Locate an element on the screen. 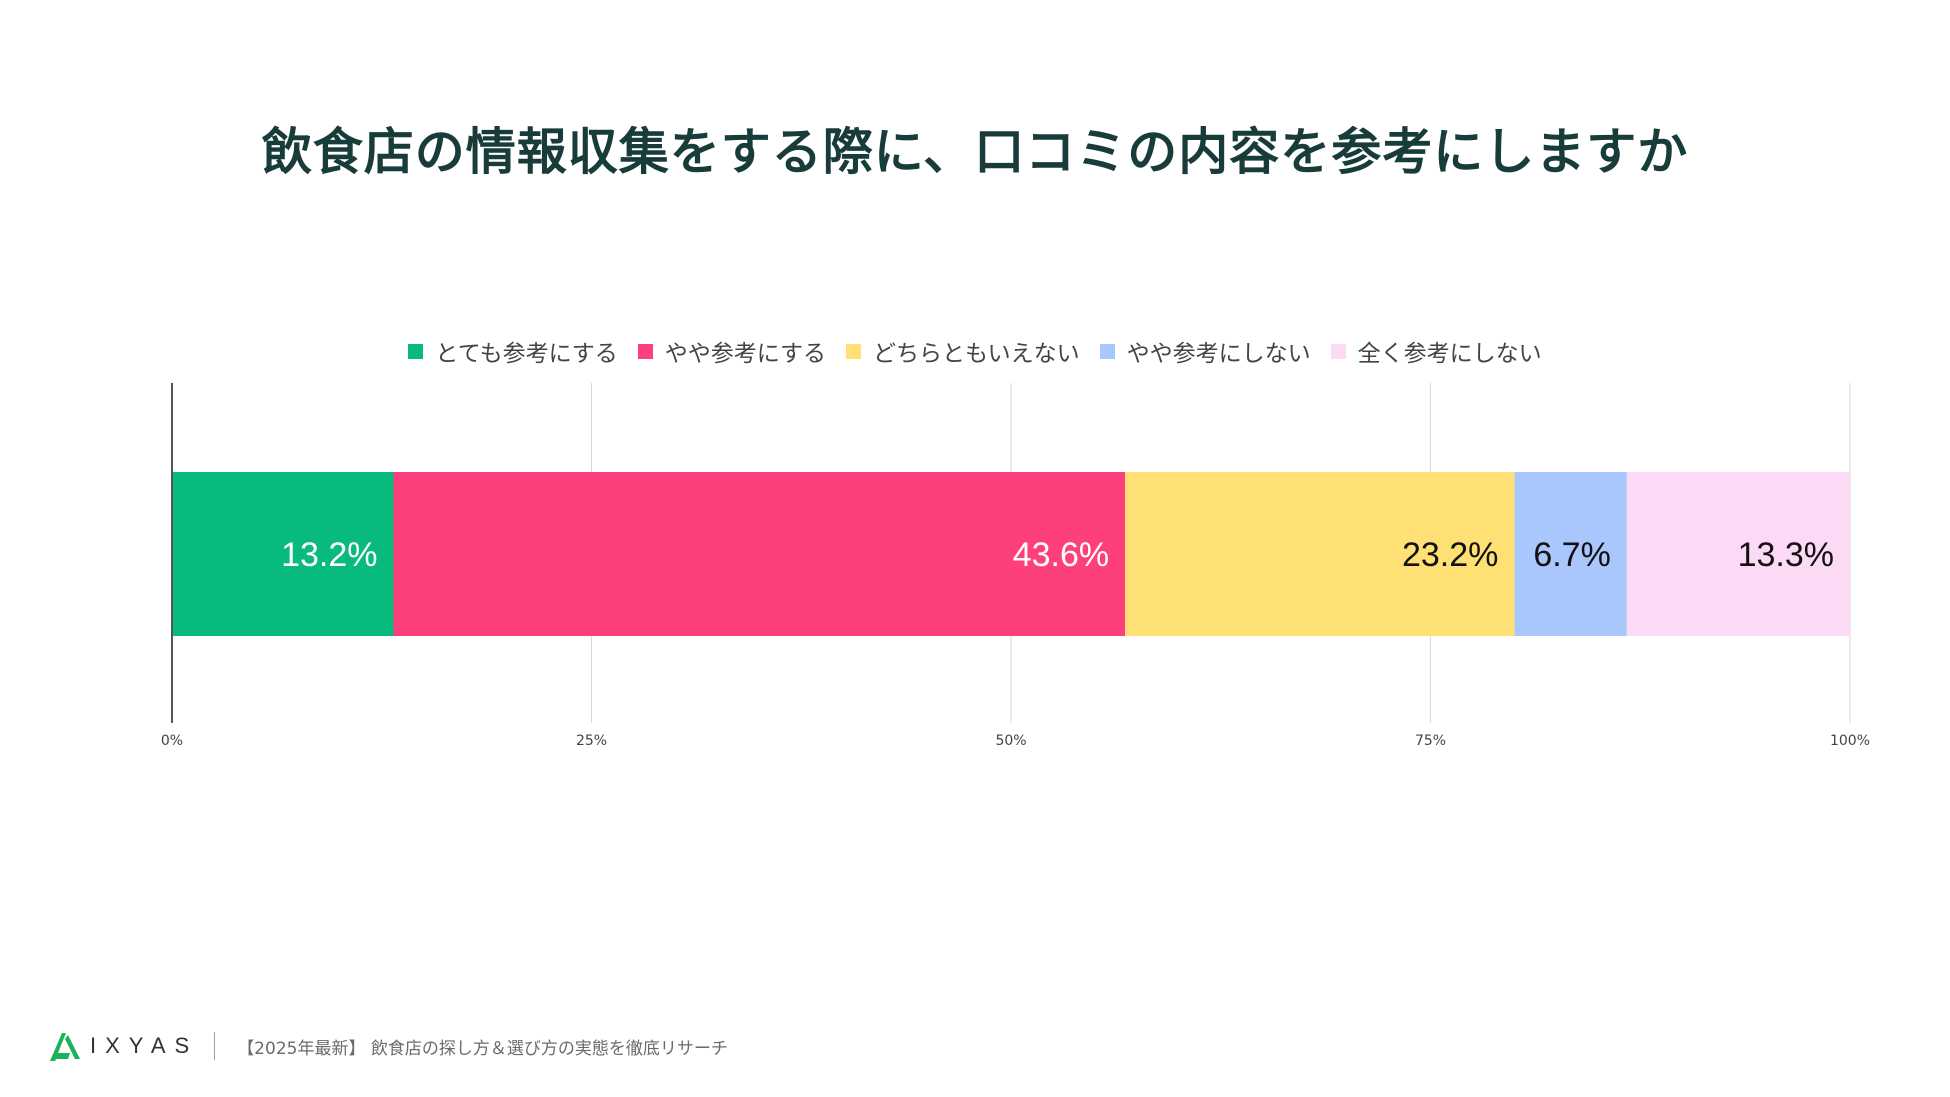 This screenshot has width=1950, height=1097. footer-divider is located at coordinates (215, 1046).